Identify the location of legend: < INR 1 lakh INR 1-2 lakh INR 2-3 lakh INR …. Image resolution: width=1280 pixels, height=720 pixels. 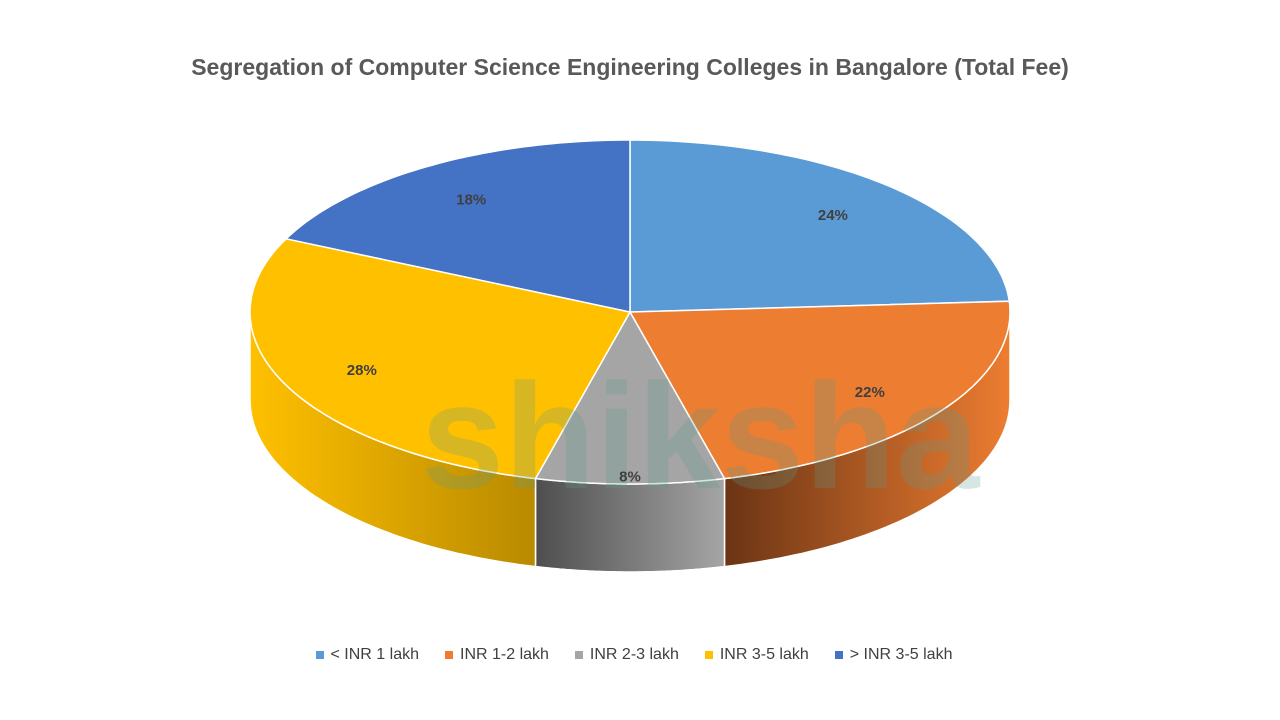
(634, 655).